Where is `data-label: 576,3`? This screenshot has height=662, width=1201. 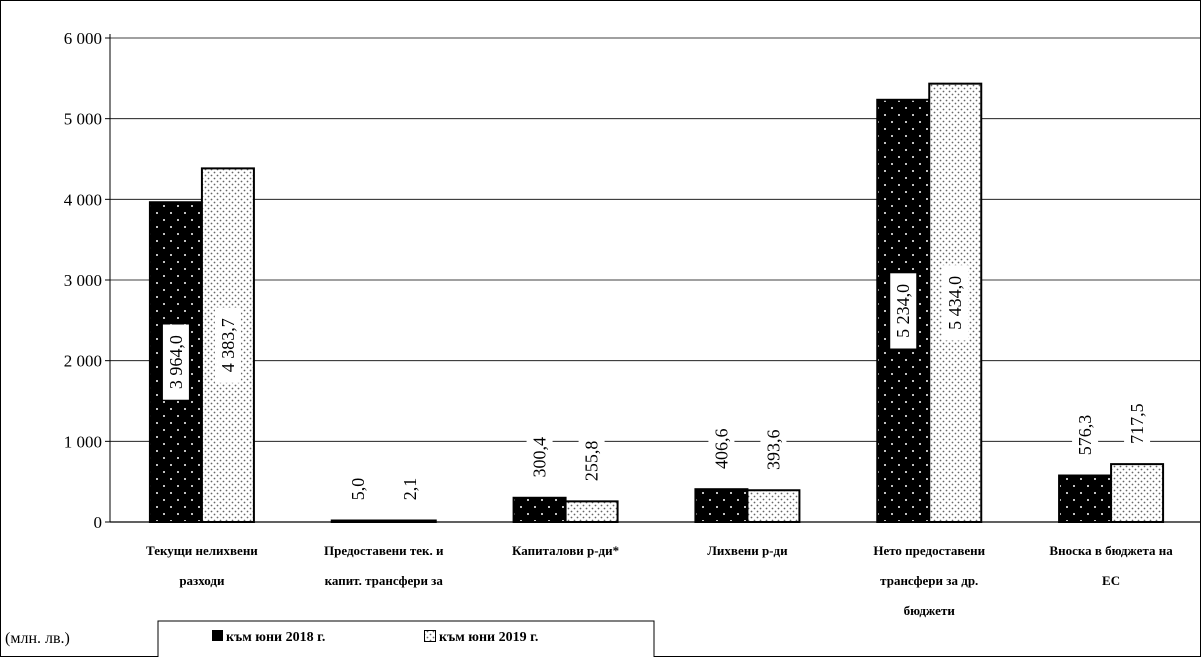 data-label: 576,3 is located at coordinates (1085, 435).